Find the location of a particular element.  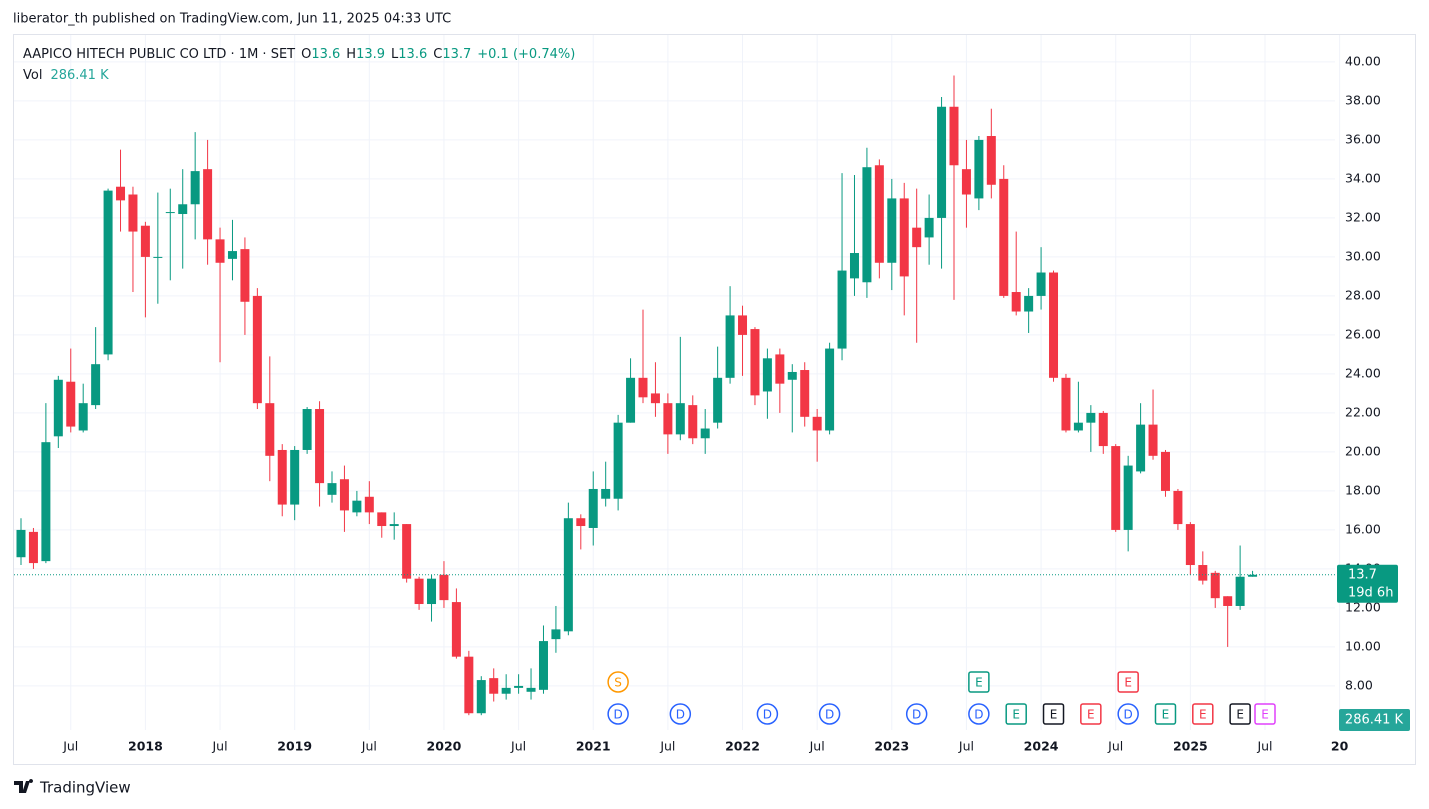

vol-label: Vol is located at coordinates (32, 75).